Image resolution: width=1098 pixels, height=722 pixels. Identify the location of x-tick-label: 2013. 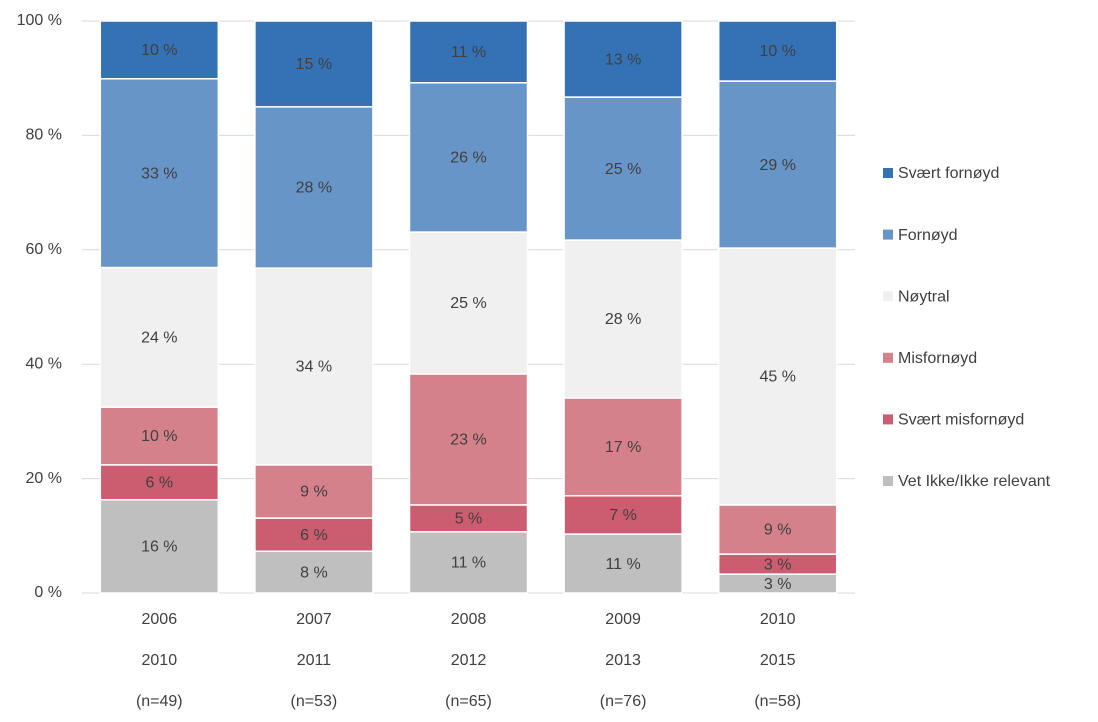
(623, 660).